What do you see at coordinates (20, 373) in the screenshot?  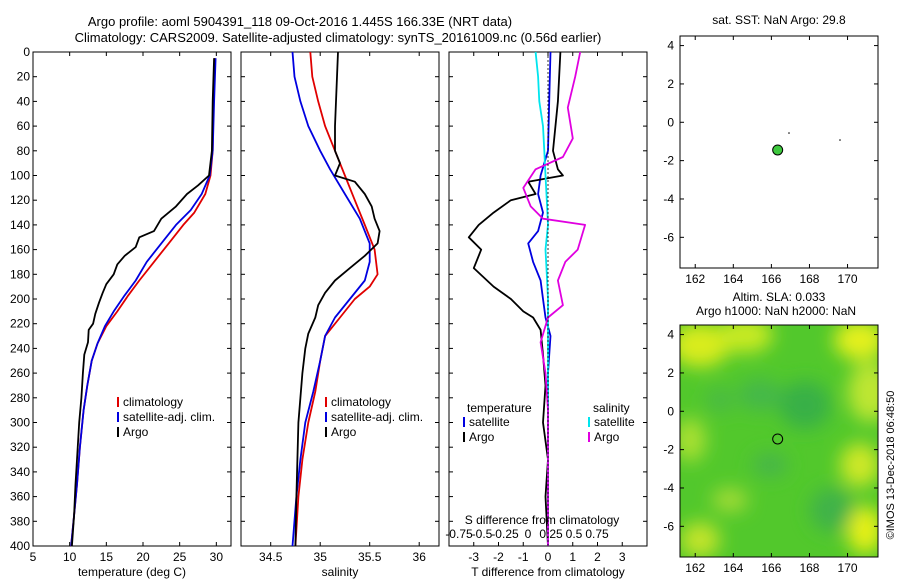 I see `depth-tick-label: 260` at bounding box center [20, 373].